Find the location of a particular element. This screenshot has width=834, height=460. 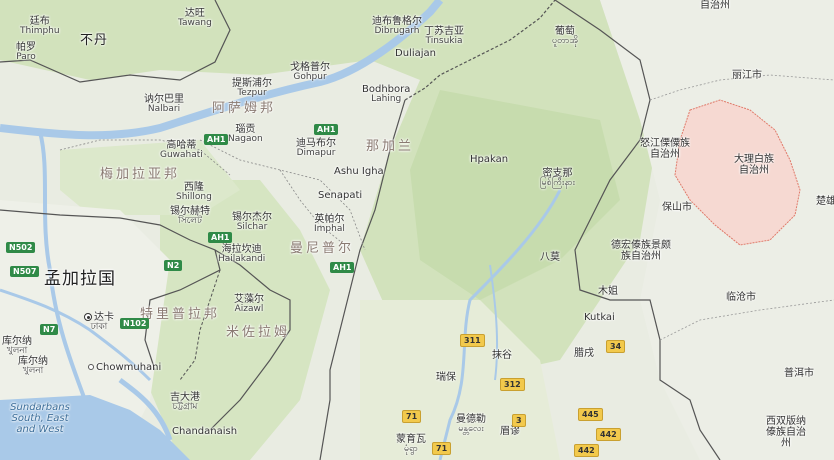

place-hailakandi: 海拉坎迪 Hailakandi is located at coordinates (242, 254).